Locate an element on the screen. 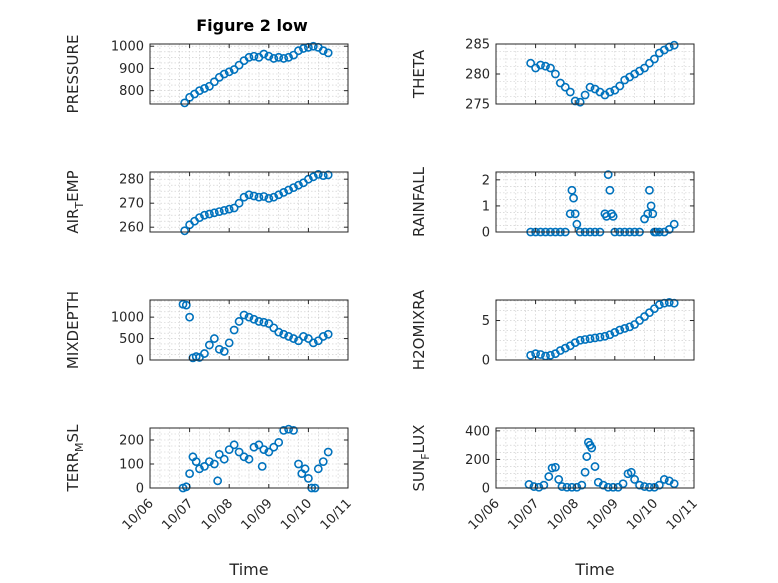 The width and height of the screenshot is (778, 583). y-tick-label: 5 is located at coordinates (486, 321).